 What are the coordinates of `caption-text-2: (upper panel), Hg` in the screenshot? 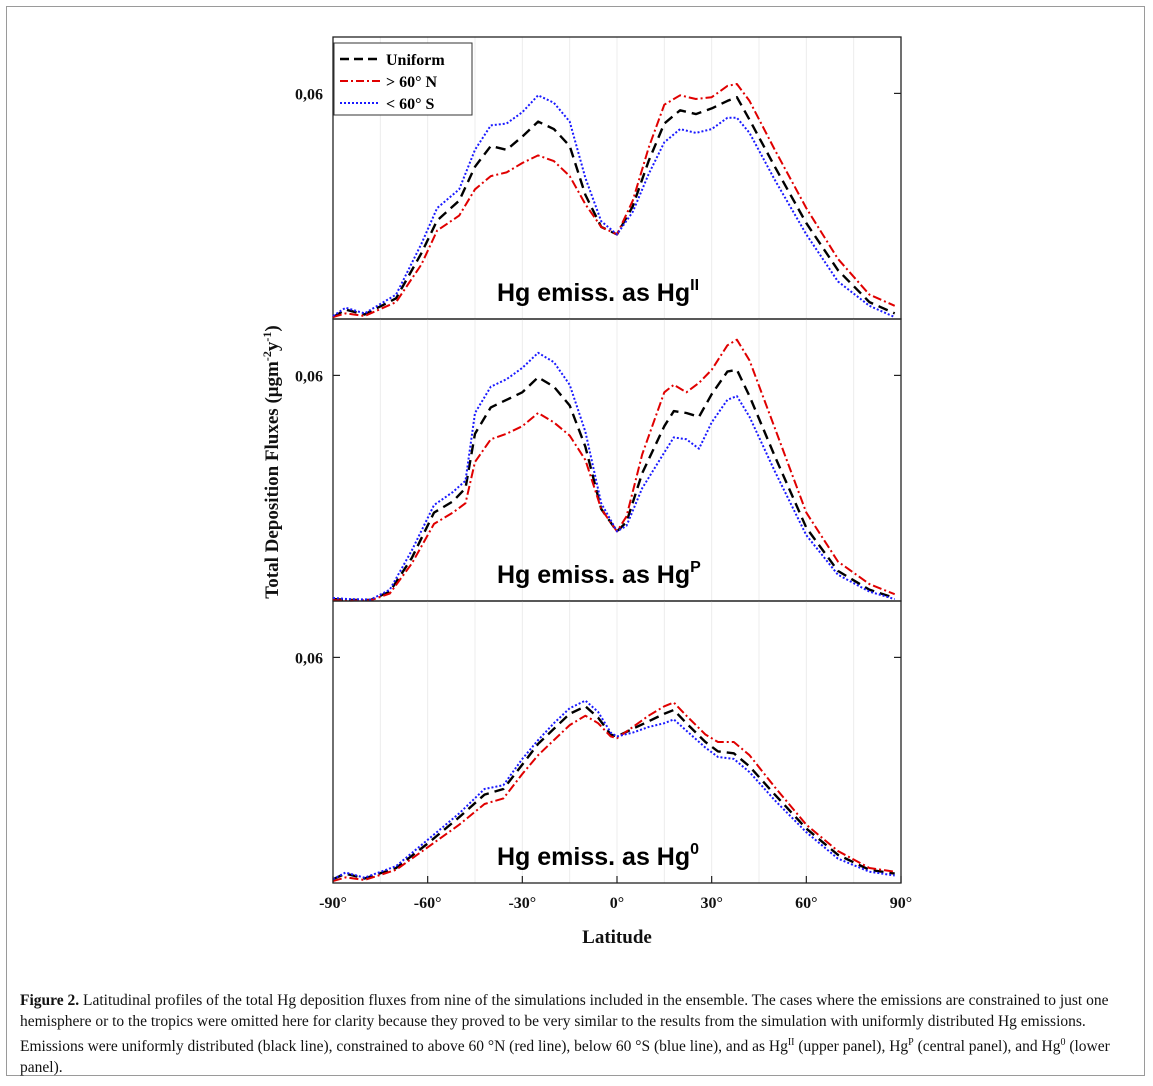 It's located at (851, 1047).